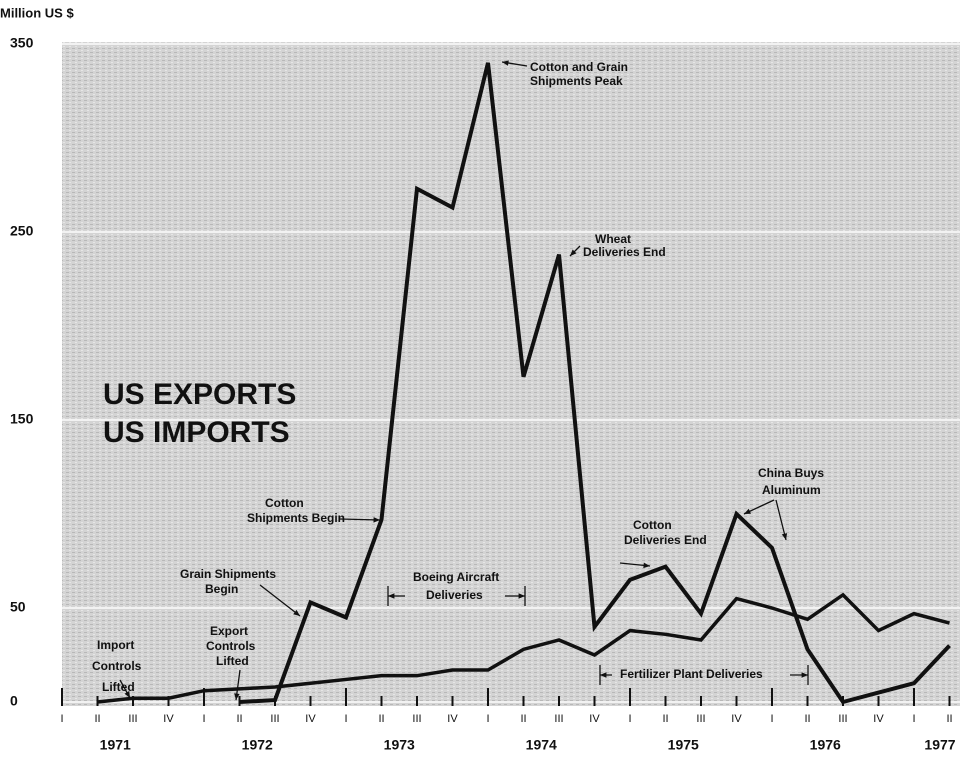 The height and width of the screenshot is (762, 960). What do you see at coordinates (576, 81) in the screenshot?
I see `annotation: Shipments Peak` at bounding box center [576, 81].